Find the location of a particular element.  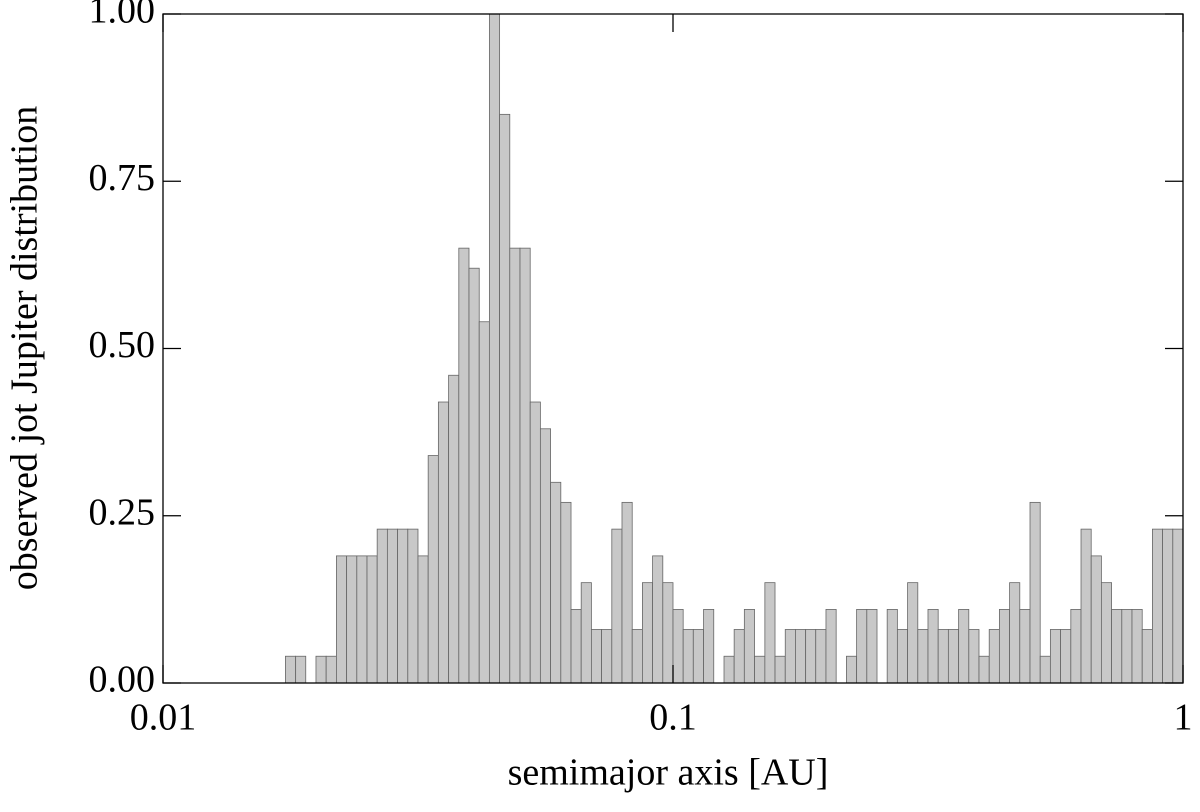

y-tick-label: 0.00 is located at coordinates (122, 680).